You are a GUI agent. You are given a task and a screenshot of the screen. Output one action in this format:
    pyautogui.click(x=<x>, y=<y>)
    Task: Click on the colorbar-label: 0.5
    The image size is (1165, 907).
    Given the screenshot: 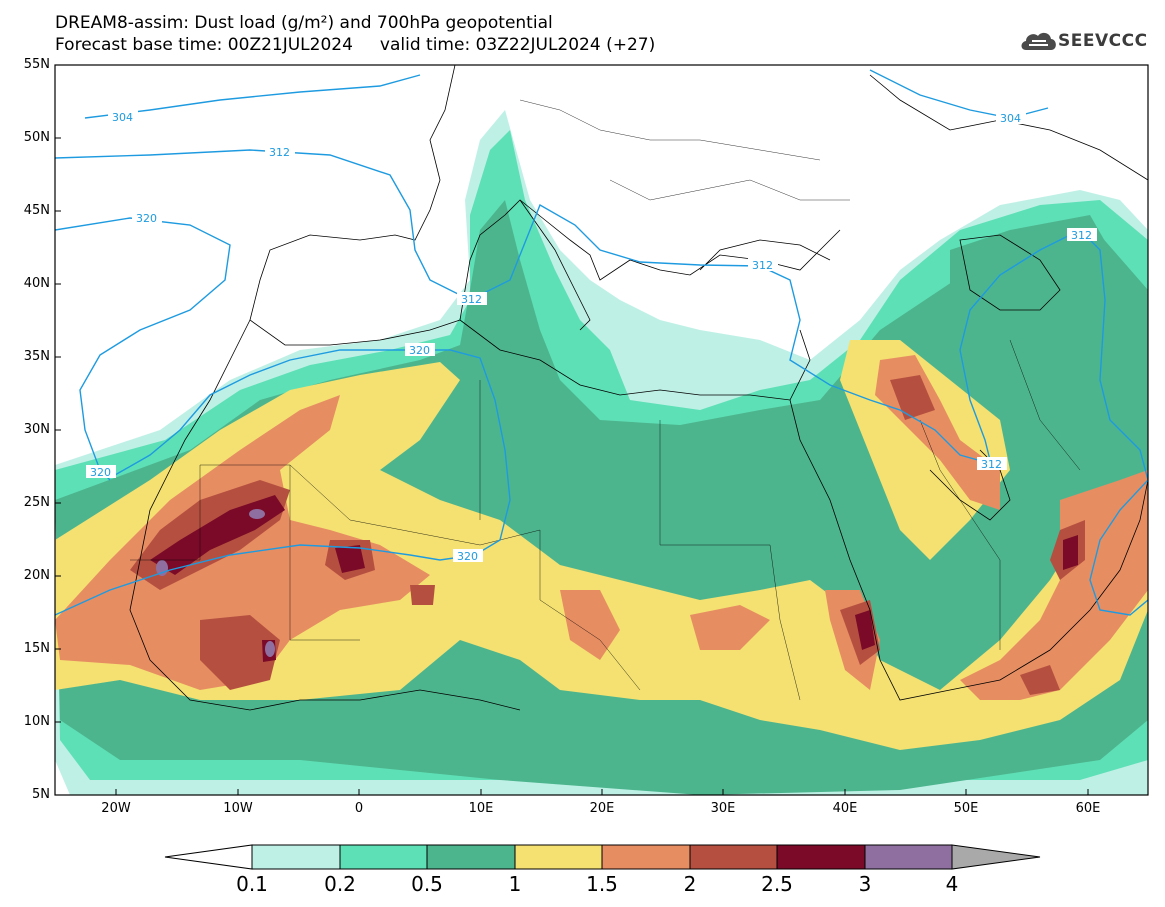 What is the action you would take?
    pyautogui.click(x=427, y=884)
    